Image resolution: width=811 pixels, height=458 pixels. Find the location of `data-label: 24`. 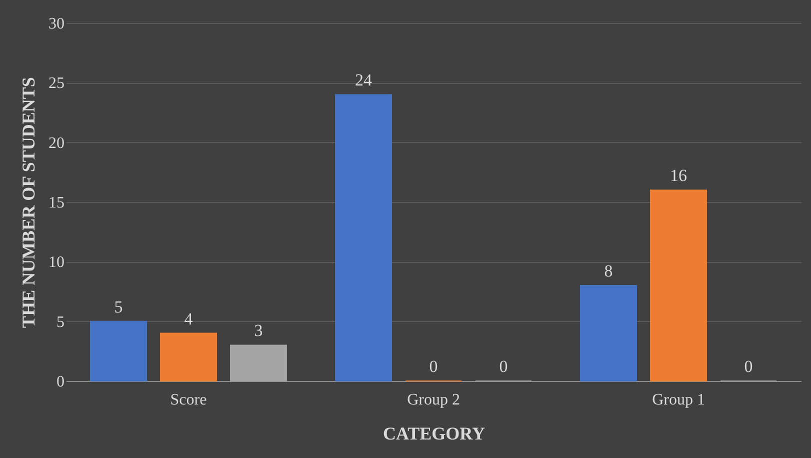

data-label: 24 is located at coordinates (363, 80).